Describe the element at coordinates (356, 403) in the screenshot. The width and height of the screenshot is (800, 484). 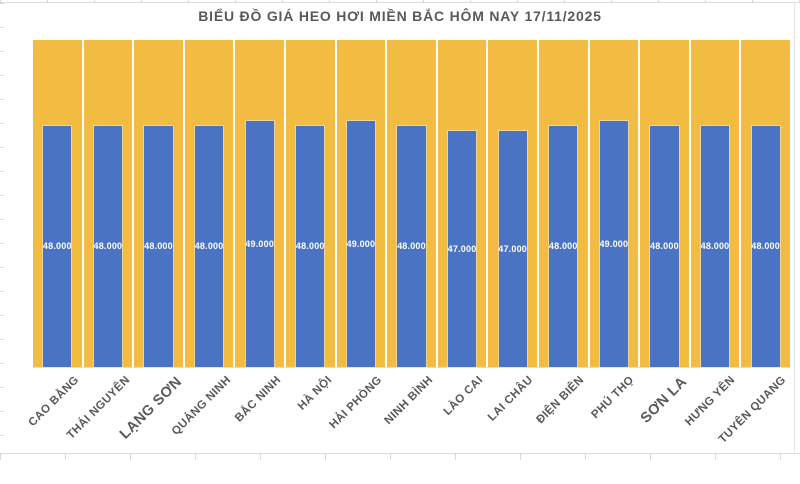
I see `x-axis-label: HẢI PHÒNG` at that location.